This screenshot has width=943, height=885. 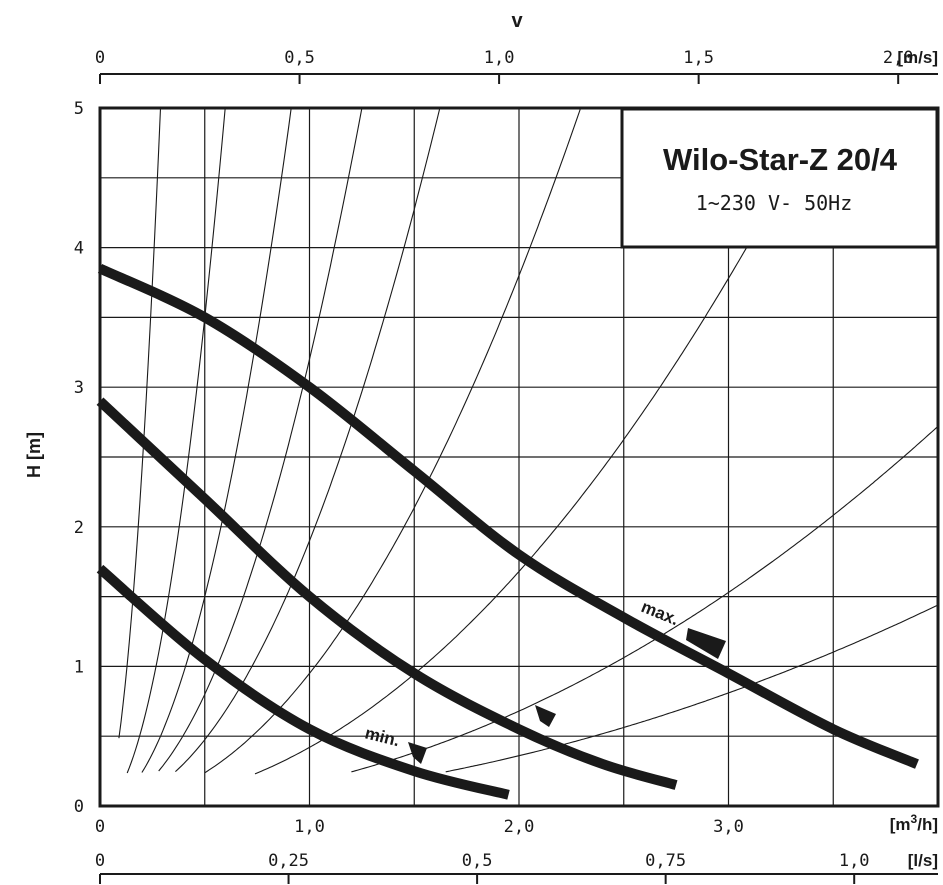 I want to click on top-axis-title: v, so click(x=517, y=21).